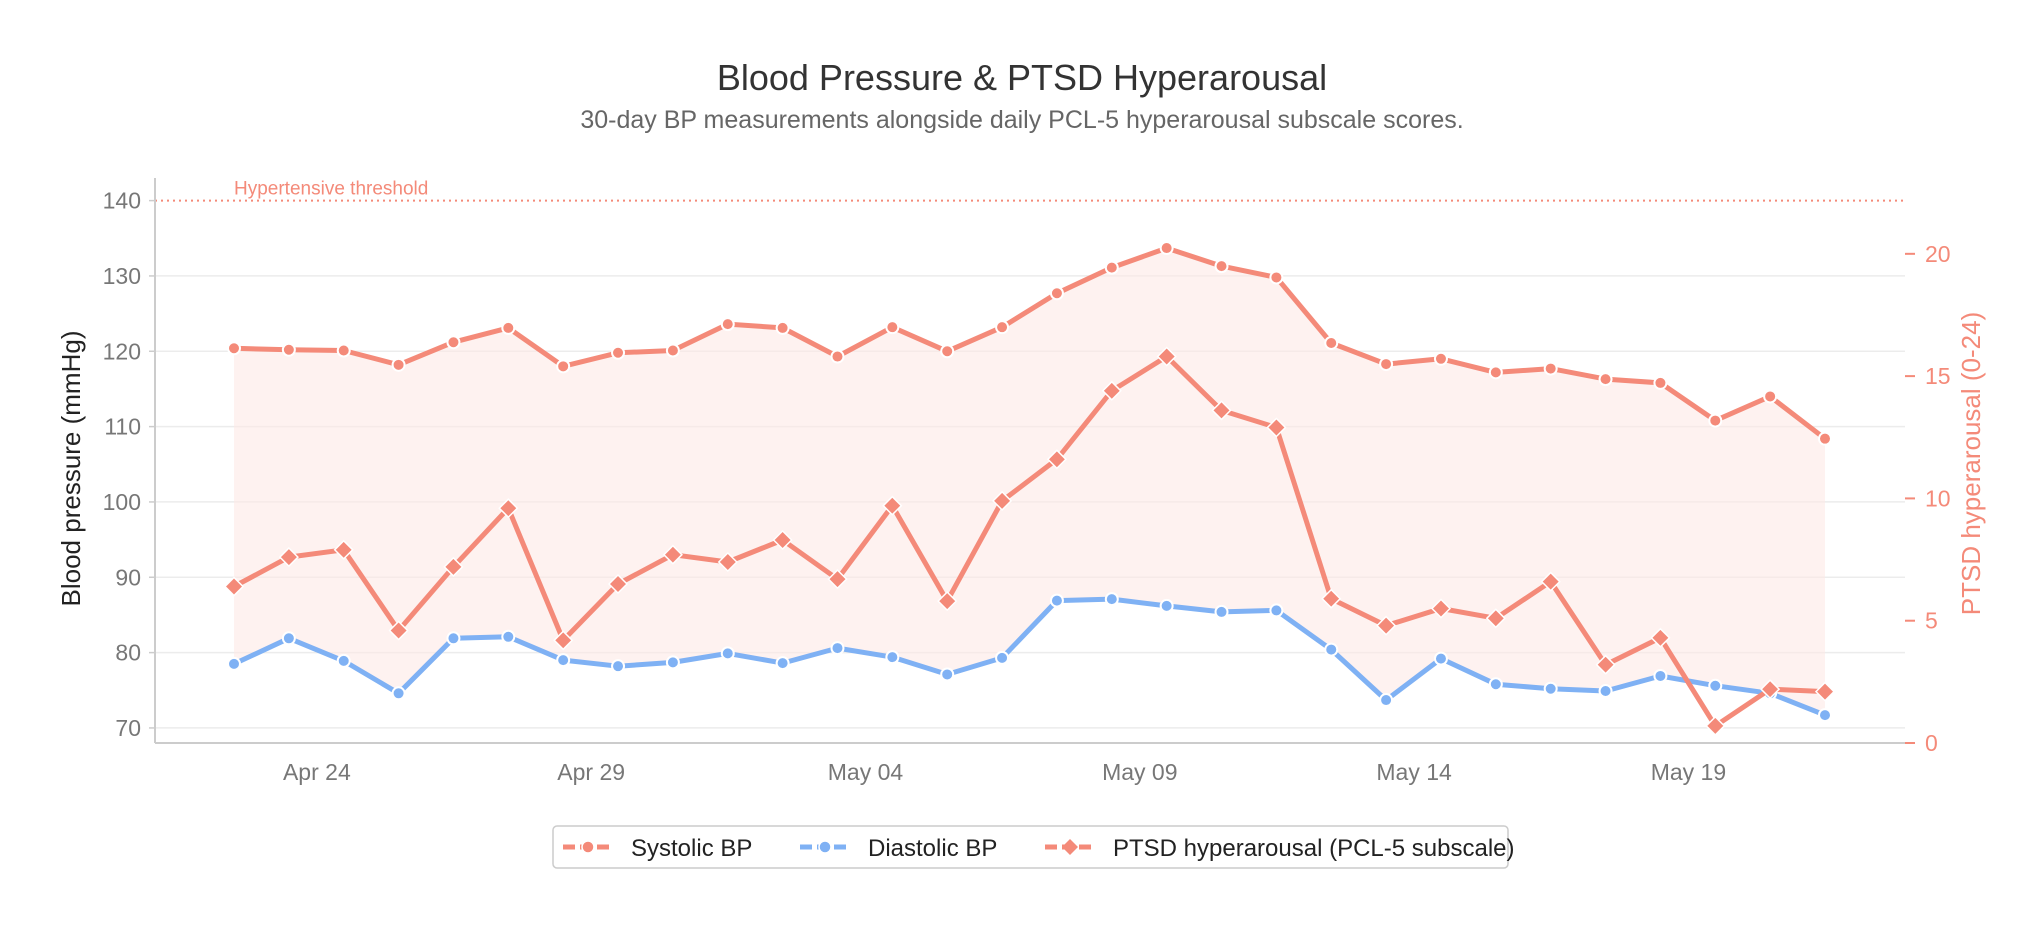 The width and height of the screenshot is (2043, 932). What do you see at coordinates (1139, 772) in the screenshot?
I see `x-tick-label: May 09` at bounding box center [1139, 772].